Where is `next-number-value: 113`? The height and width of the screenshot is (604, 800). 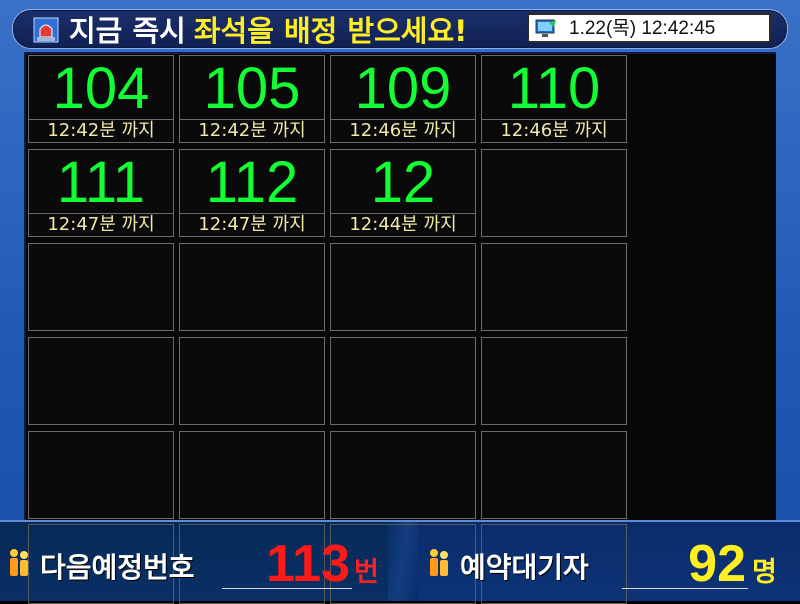 next-number-value: 113 is located at coordinates (308, 564).